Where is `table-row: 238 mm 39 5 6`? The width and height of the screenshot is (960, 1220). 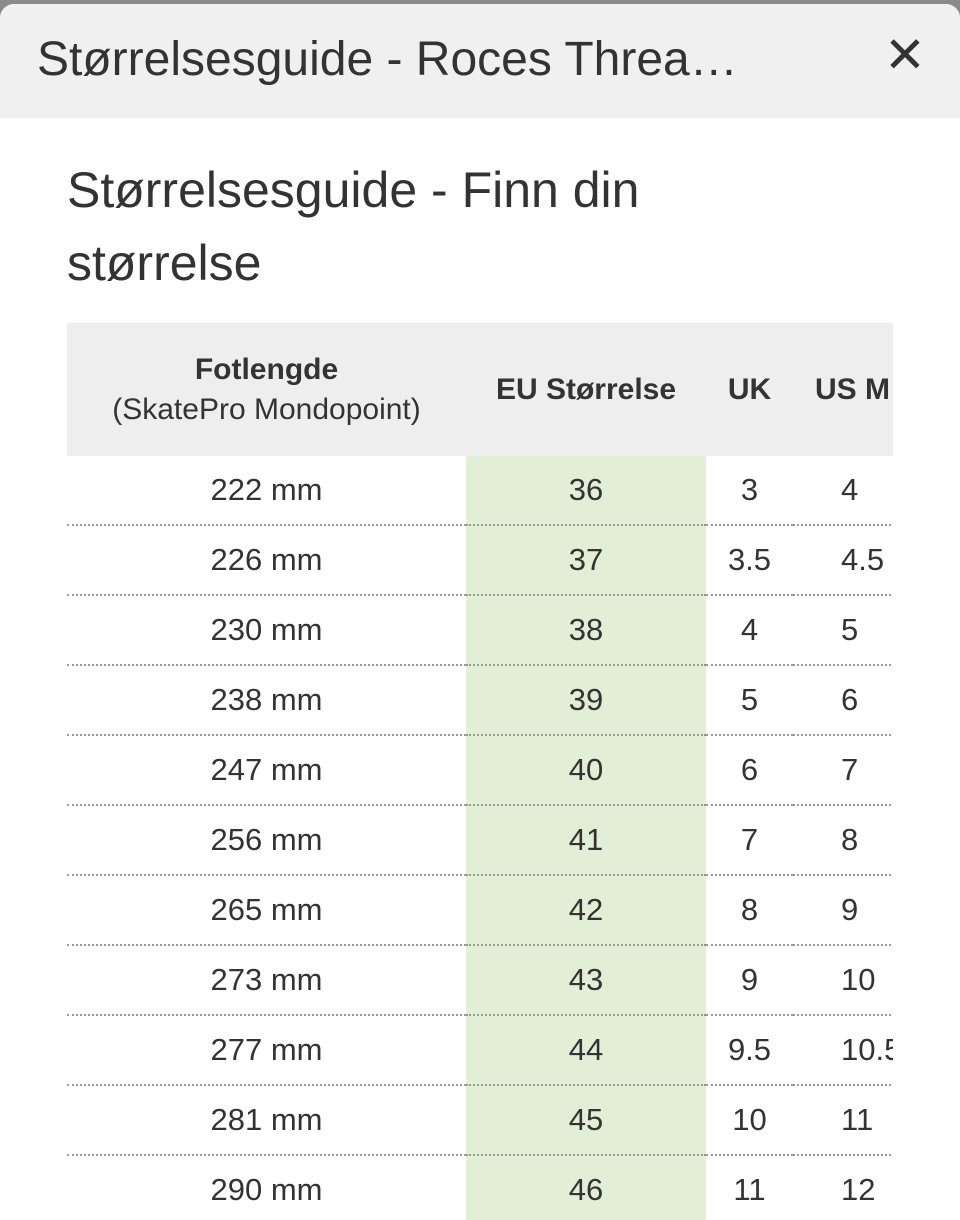 table-row: 238 mm 39 5 6 is located at coordinates (480, 700).